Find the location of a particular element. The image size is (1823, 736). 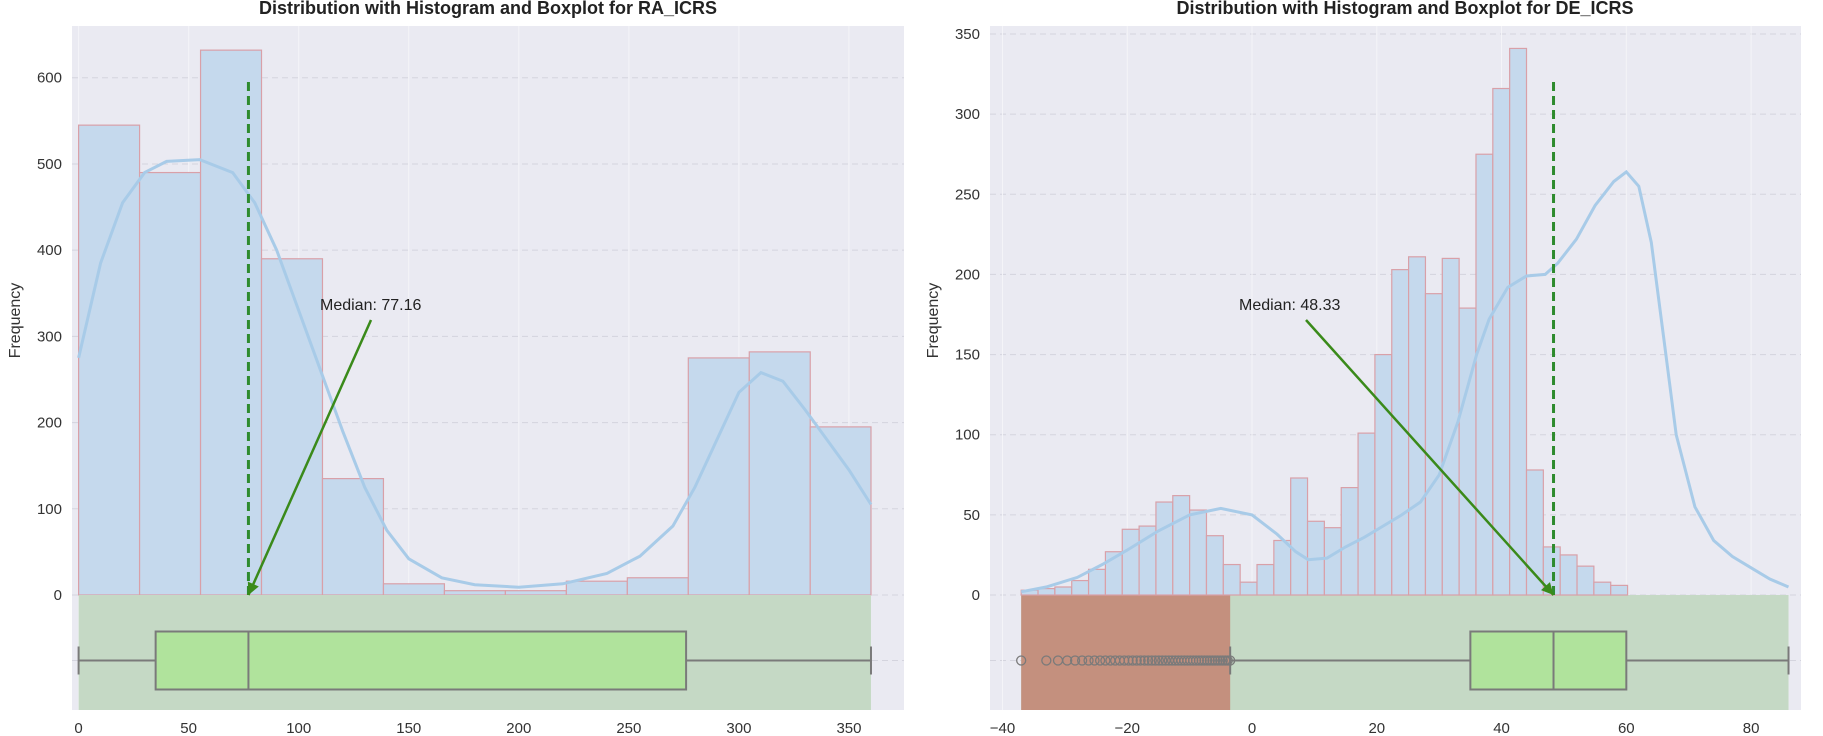

y-tick-label: 50 is located at coordinates (971, 515).